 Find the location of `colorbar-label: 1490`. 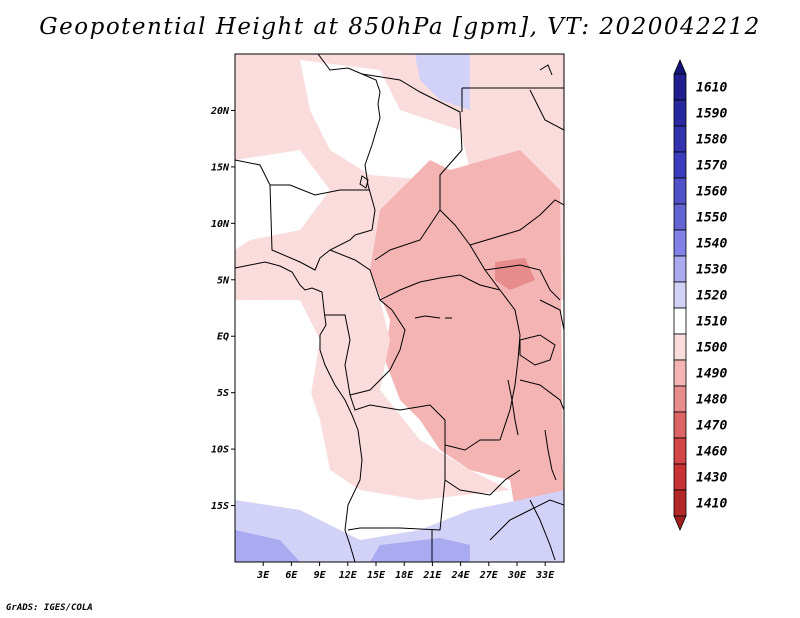

colorbar-label: 1490 is located at coordinates (711, 374).